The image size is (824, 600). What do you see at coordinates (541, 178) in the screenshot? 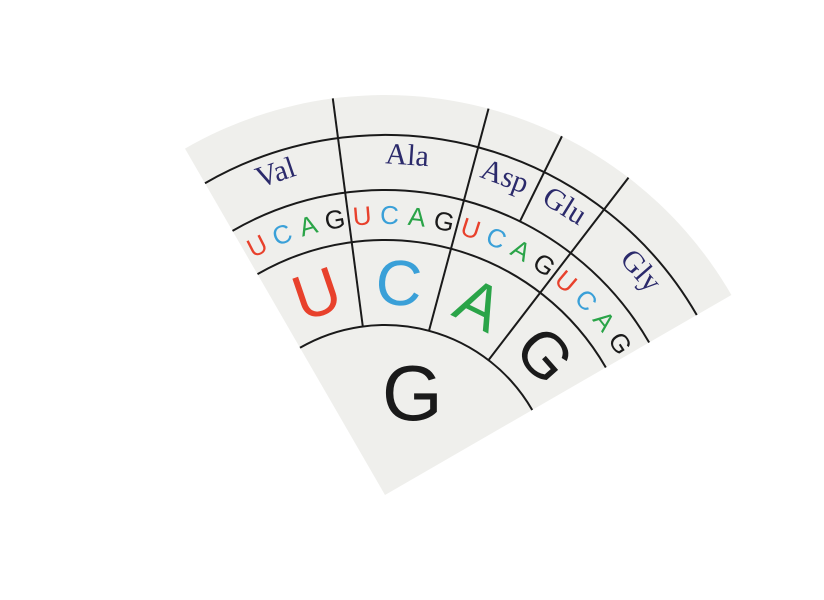
I see `amino-divider` at bounding box center [541, 178].